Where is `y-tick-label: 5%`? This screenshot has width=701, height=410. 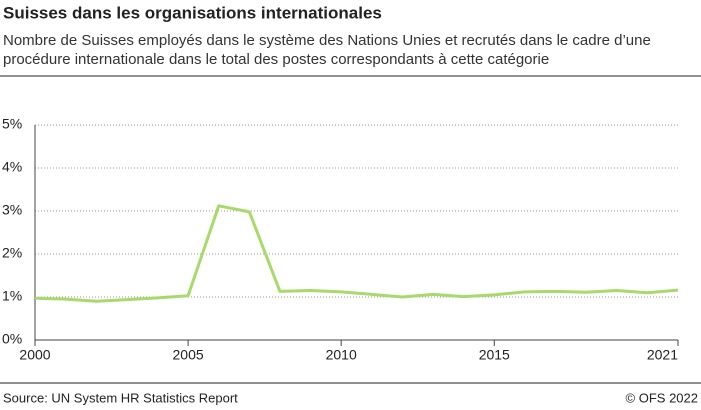 y-tick-label: 5% is located at coordinates (12, 124).